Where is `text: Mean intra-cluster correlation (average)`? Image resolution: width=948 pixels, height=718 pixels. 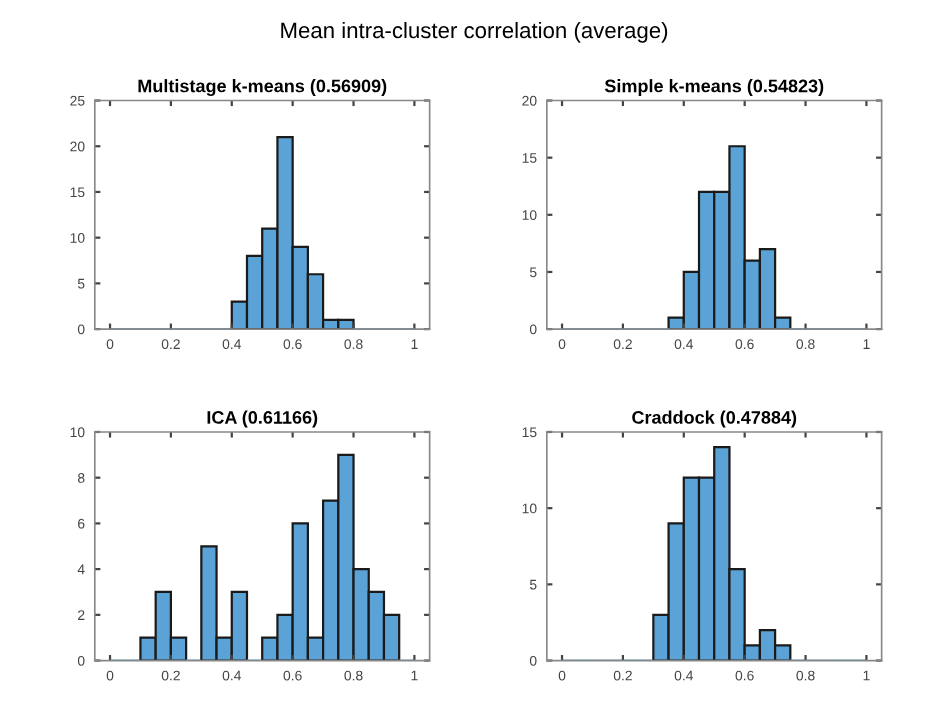
text: Mean intra-cluster correlation (average) is located at coordinates (474, 32).